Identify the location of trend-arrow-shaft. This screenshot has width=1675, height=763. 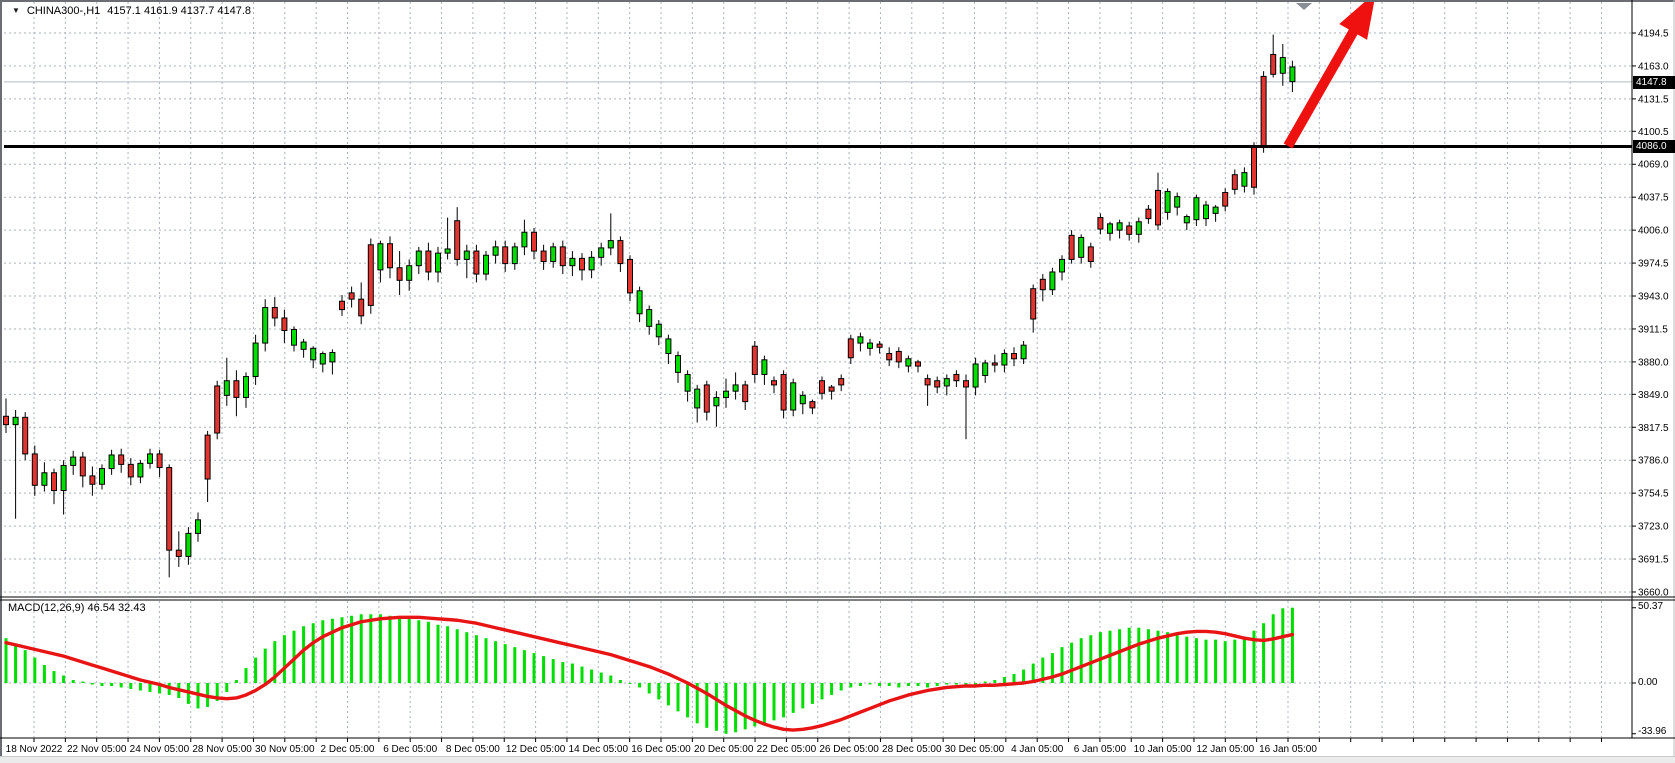
(1322, 86).